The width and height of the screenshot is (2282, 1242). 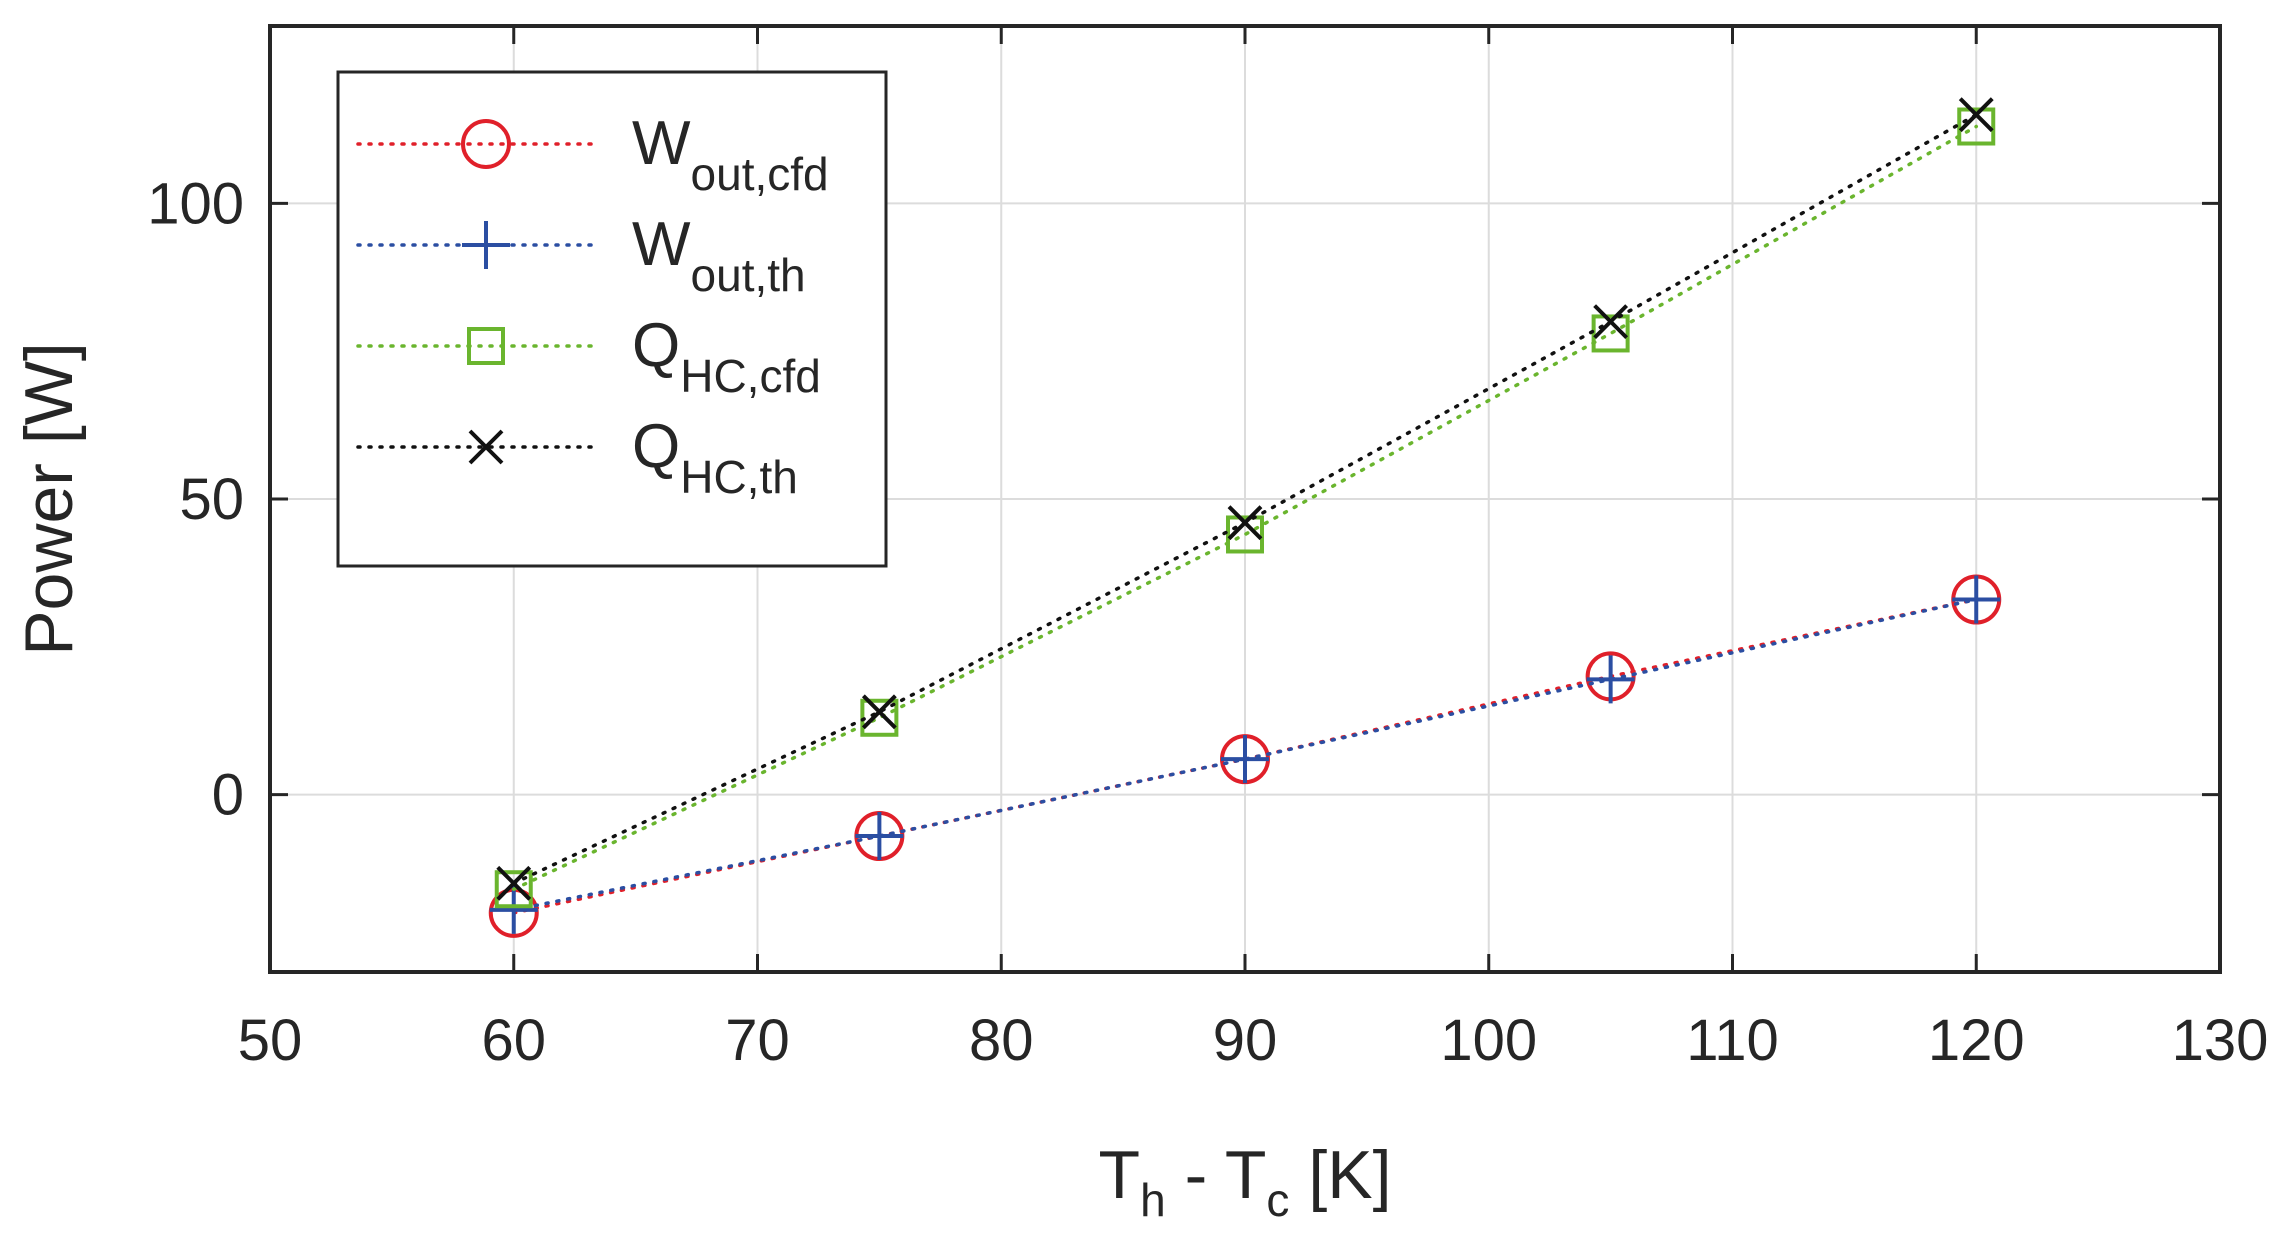 I want to click on x-axis-label: Th - Tc [K], so click(x=1245, y=1181).